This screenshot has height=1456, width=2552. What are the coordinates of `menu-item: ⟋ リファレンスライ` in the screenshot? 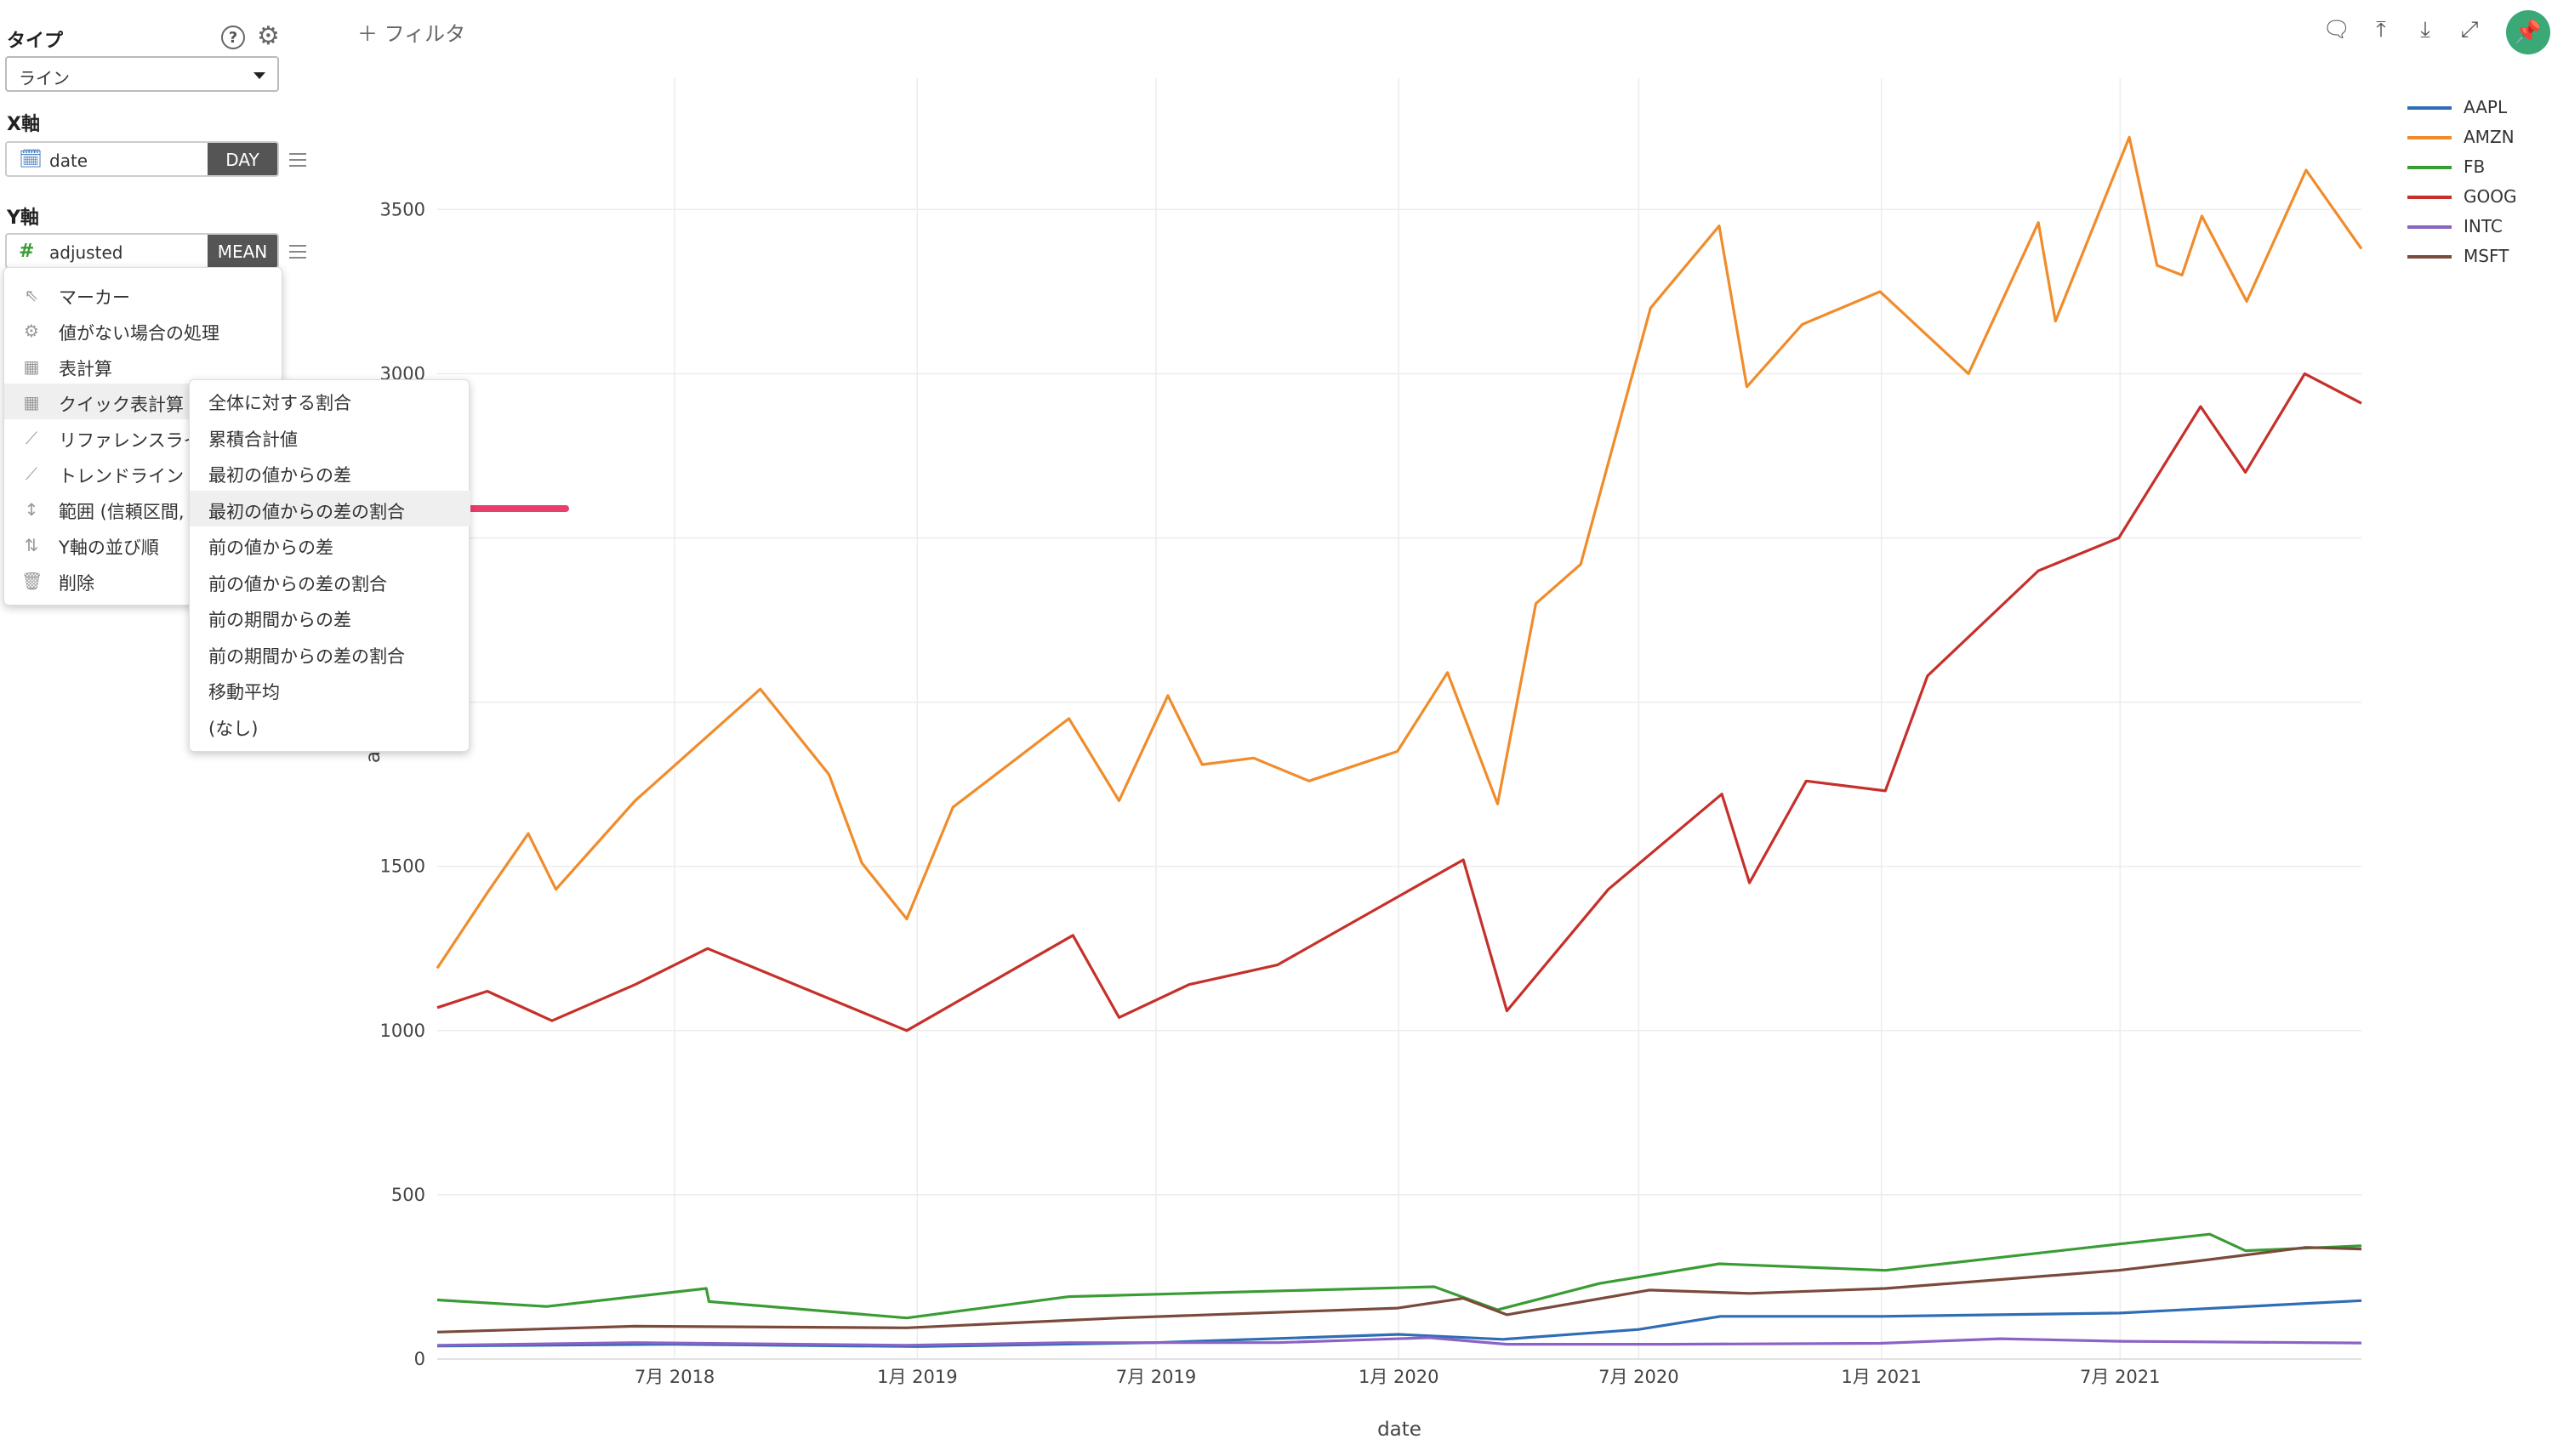 It's located at (143, 437).